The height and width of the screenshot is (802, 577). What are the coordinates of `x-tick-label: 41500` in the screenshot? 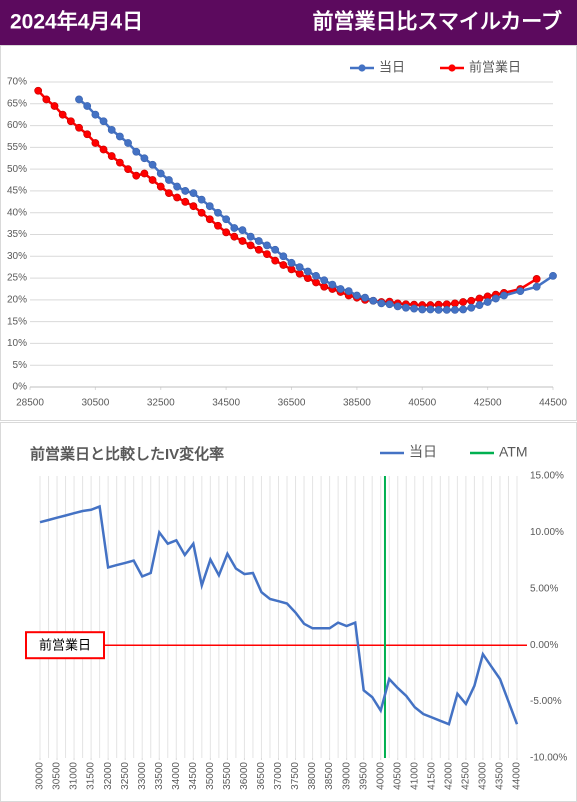 It's located at (431, 776).